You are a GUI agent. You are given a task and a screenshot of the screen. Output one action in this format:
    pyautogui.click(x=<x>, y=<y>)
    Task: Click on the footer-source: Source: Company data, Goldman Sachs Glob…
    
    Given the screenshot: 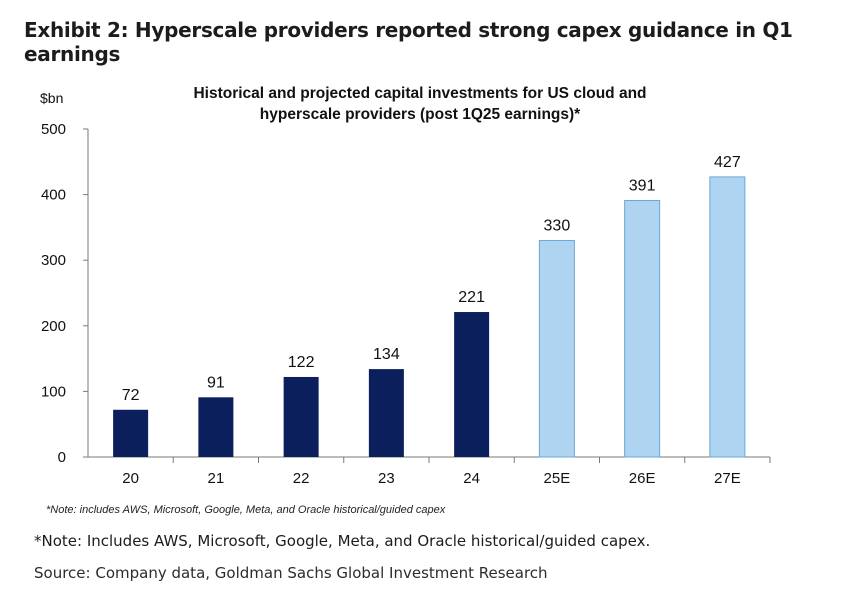 What is the action you would take?
    pyautogui.click(x=291, y=573)
    